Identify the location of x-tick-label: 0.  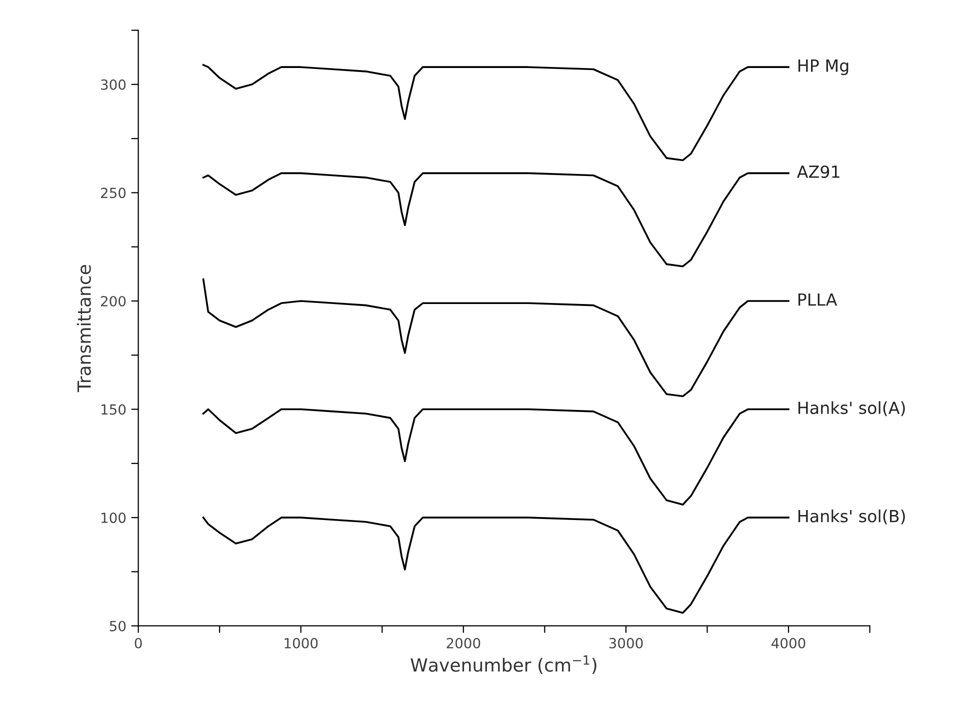
(138, 643).